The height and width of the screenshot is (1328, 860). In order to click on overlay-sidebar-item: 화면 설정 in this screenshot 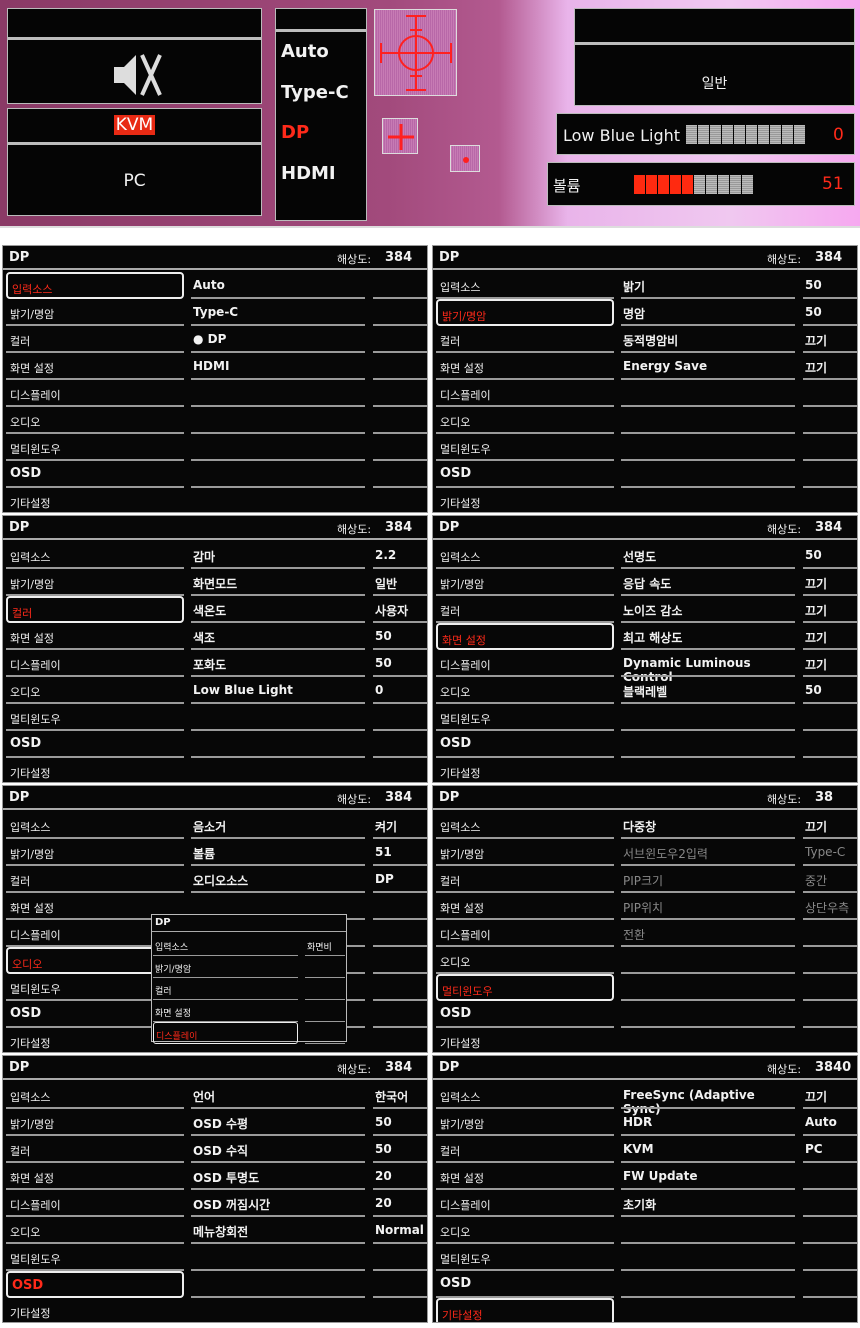, I will do `click(225, 1011)`.